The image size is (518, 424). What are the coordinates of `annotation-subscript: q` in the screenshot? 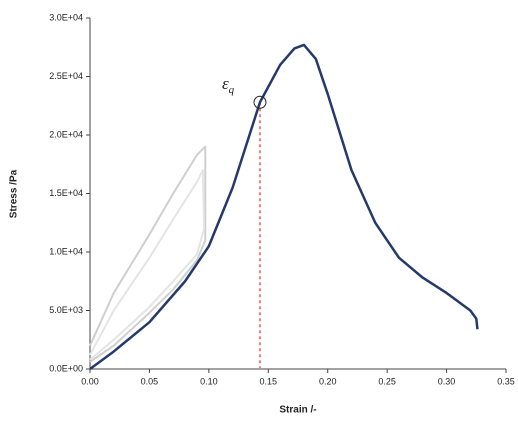 It's located at (232, 90).